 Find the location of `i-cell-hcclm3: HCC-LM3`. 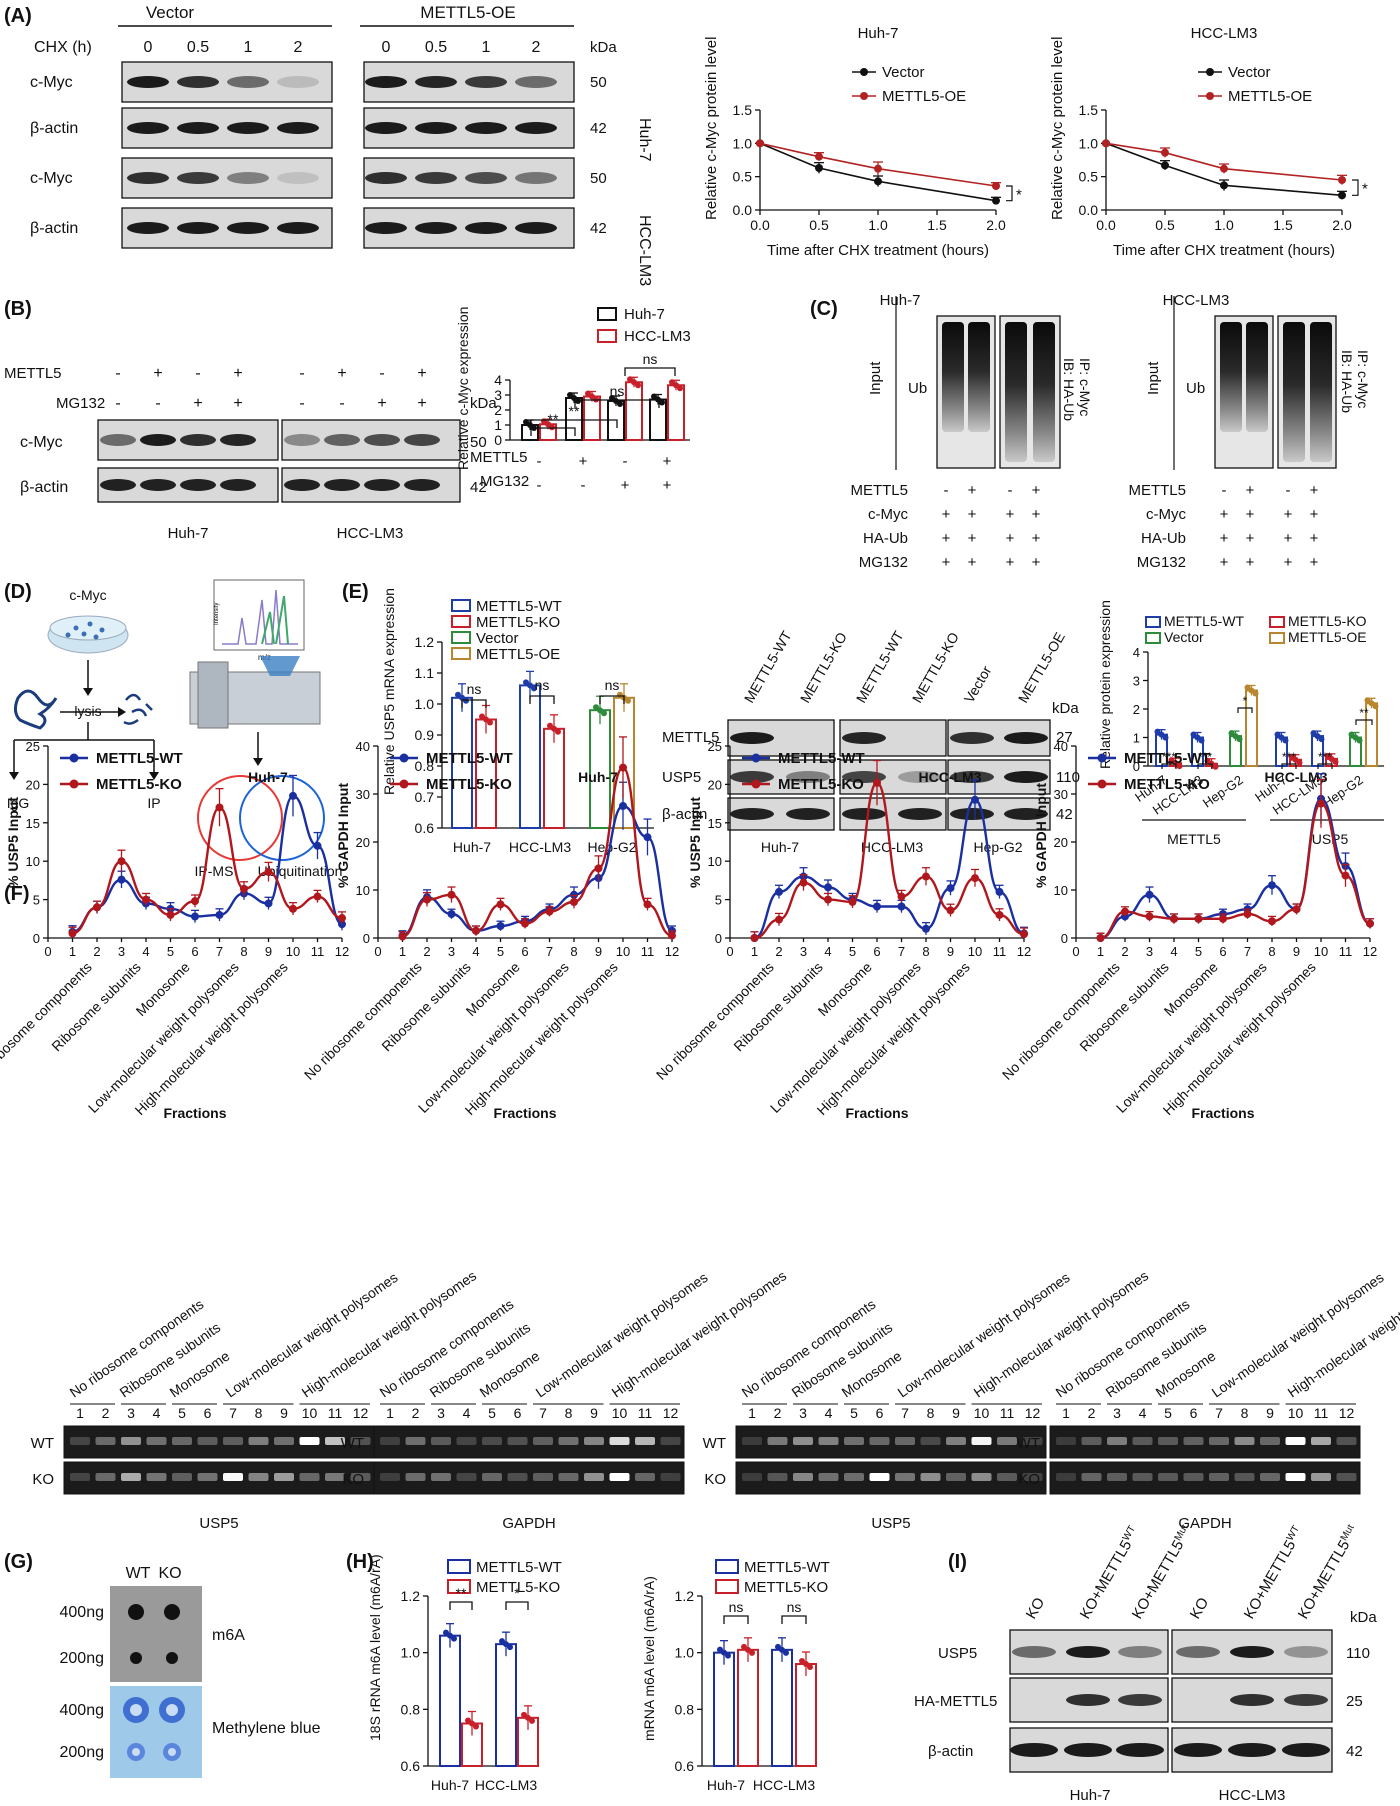

i-cell-hcclm3: HCC-LM3 is located at coordinates (1252, 1795).